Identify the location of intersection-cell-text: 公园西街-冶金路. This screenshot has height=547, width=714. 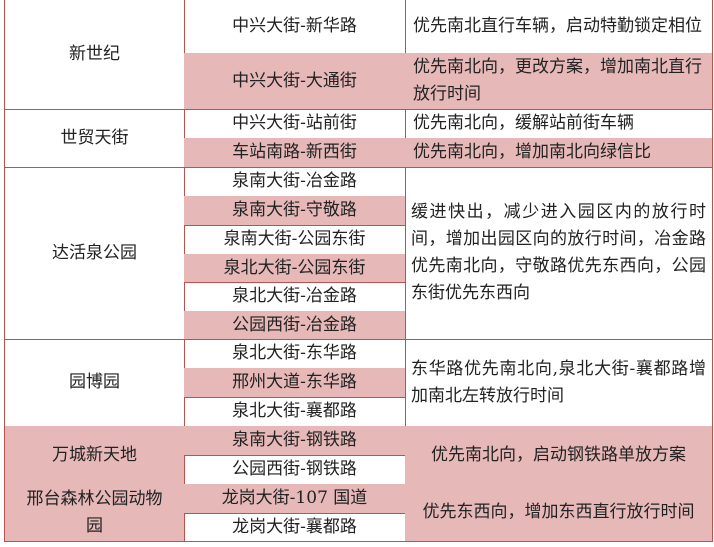
(294, 324).